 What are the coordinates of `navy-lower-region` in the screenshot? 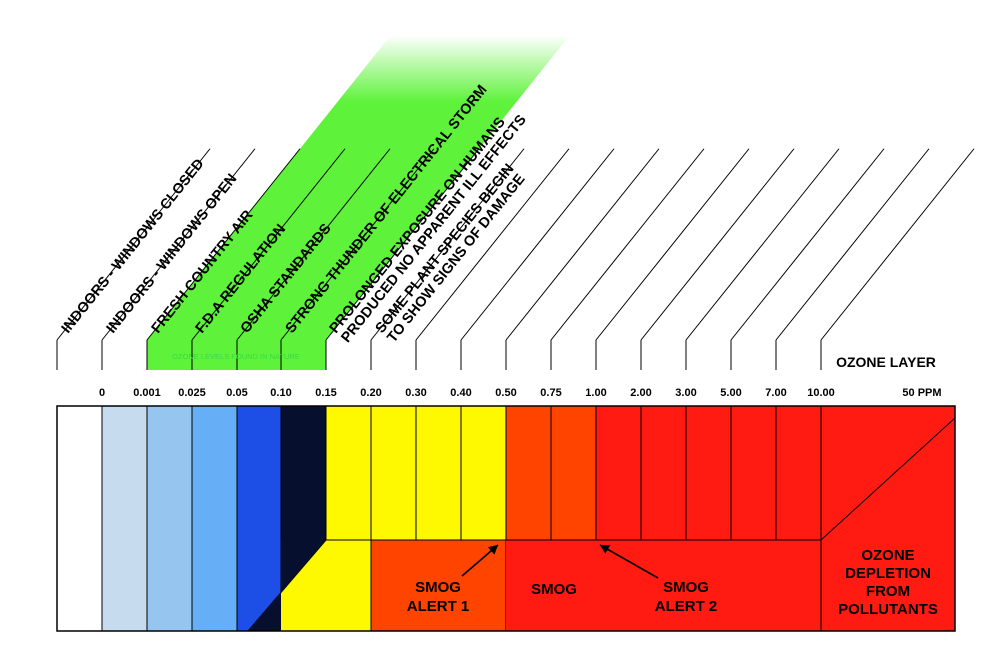 It's located at (287, 585).